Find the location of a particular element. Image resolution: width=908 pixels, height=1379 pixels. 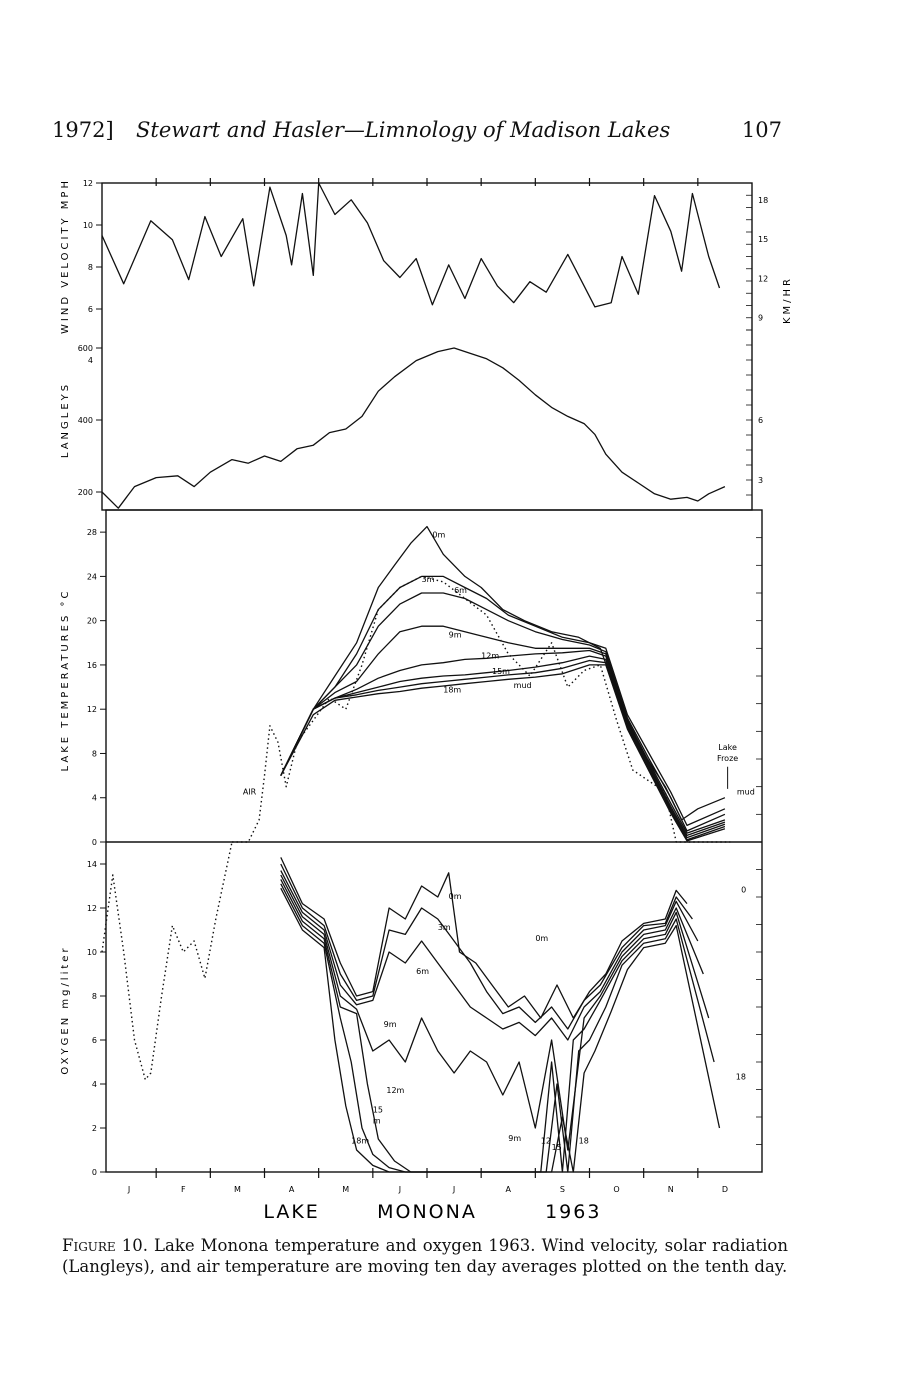

temperature-series-3m is located at coordinates (503, 701).